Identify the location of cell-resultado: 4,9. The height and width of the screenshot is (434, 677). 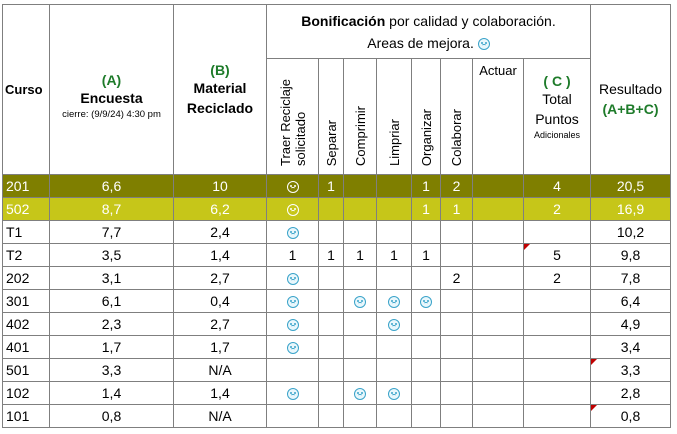
(630, 324).